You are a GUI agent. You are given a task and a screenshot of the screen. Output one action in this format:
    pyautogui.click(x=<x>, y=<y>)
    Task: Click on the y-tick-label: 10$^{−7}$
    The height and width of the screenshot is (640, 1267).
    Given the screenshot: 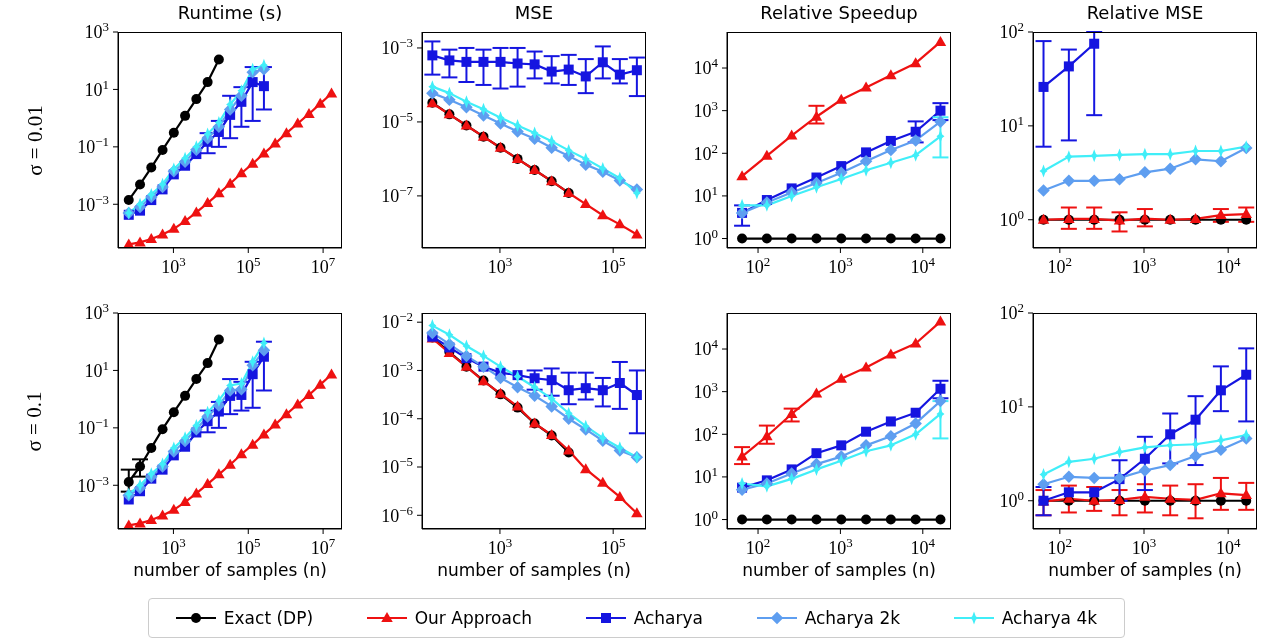 What is the action you would take?
    pyautogui.click(x=397, y=194)
    